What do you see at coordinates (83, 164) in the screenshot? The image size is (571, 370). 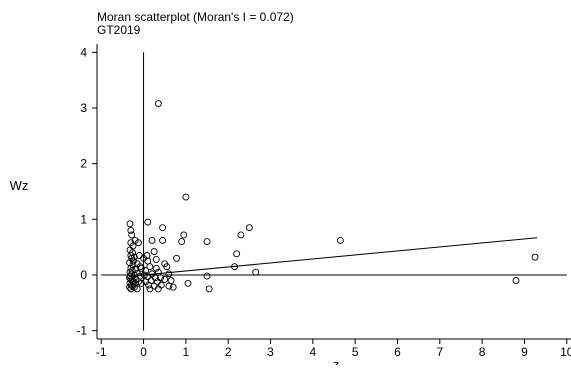 I see `y-tick-label: 2` at bounding box center [83, 164].